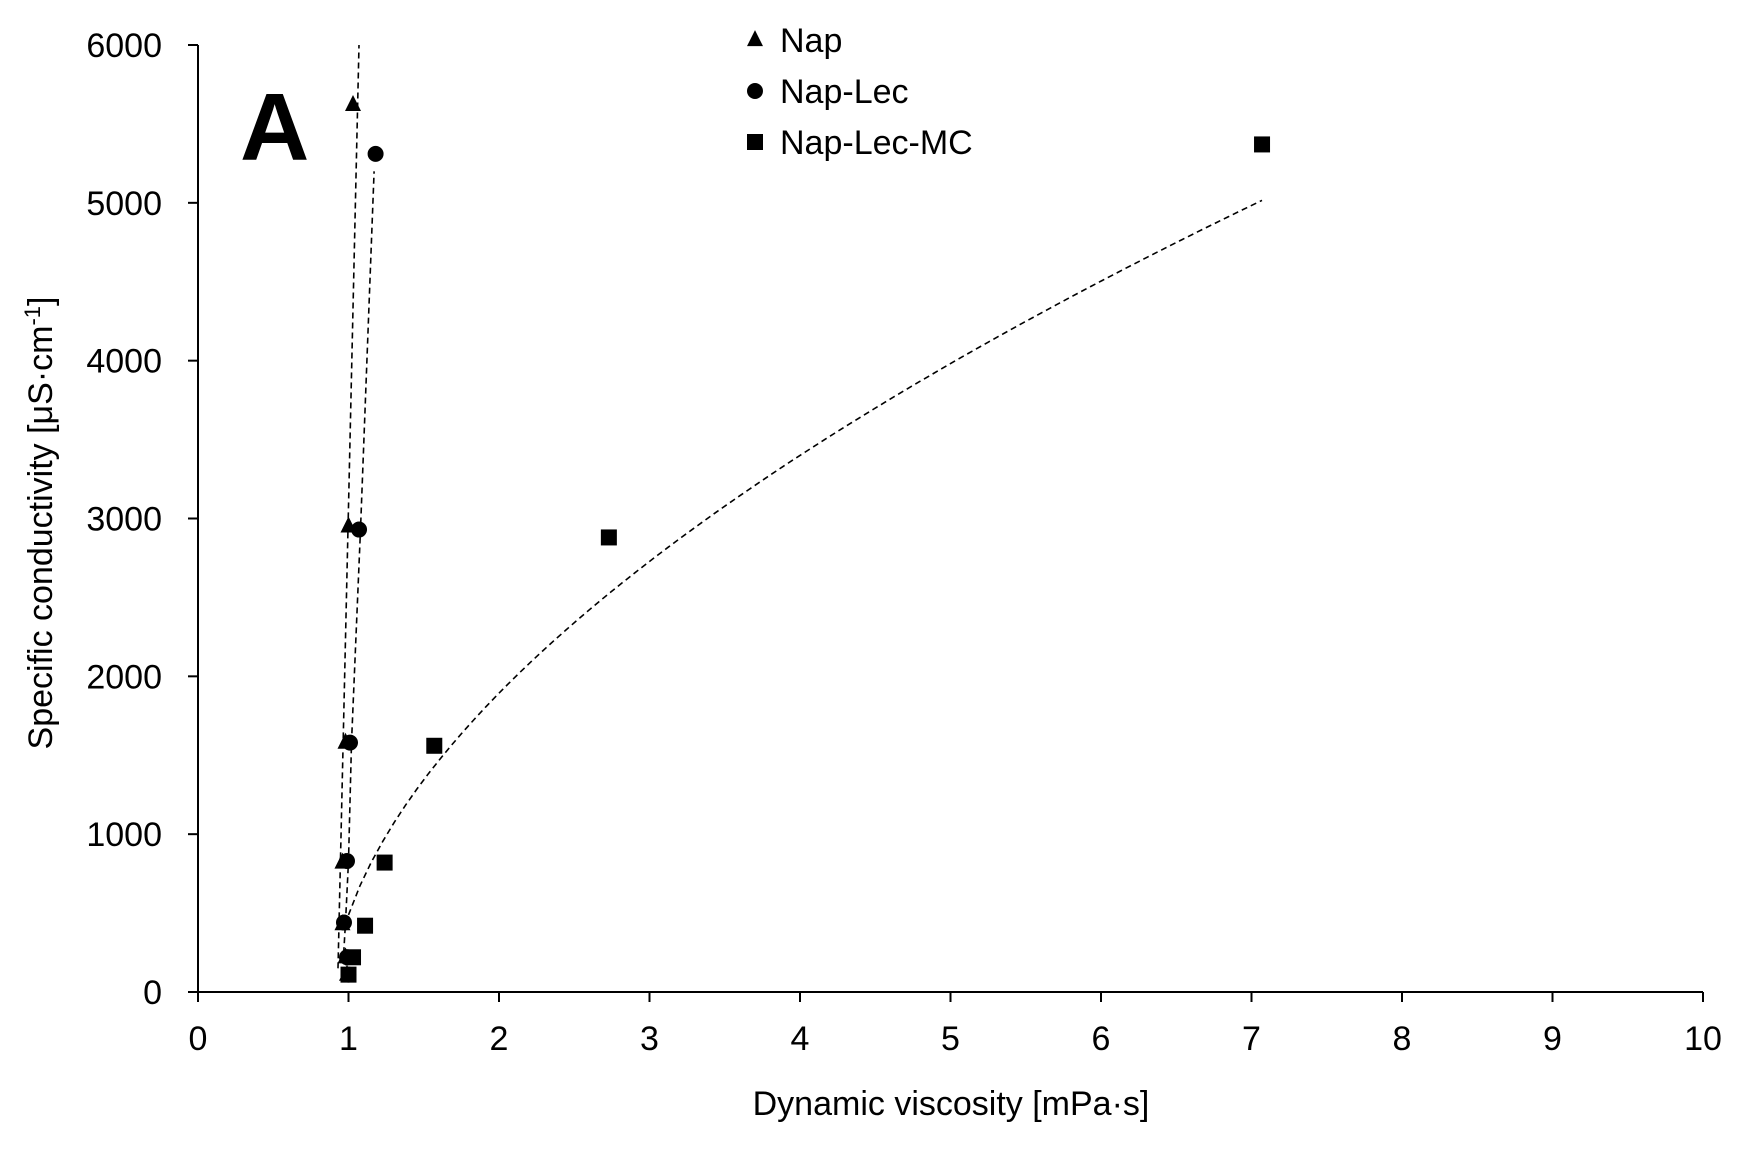 The image size is (1744, 1158). Describe the element at coordinates (124, 520) in the screenshot. I see `y-tick-label: 3000` at that location.